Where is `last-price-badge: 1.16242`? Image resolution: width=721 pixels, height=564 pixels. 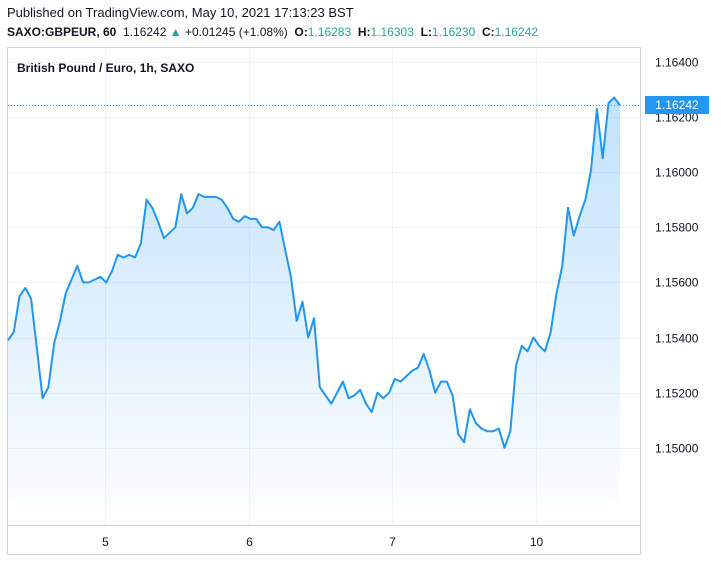 last-price-badge: 1.16242 is located at coordinates (677, 105).